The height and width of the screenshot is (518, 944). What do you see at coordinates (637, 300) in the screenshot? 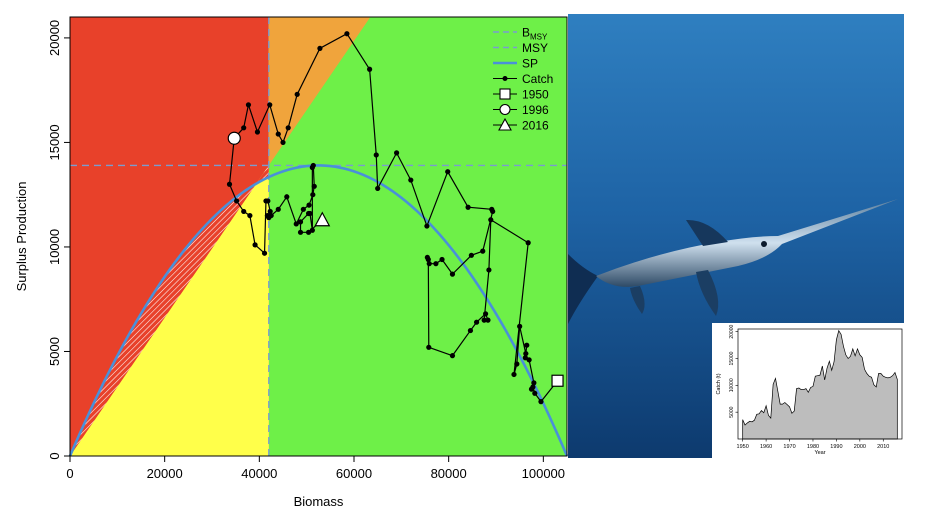
I see `anal-fin` at bounding box center [637, 300].